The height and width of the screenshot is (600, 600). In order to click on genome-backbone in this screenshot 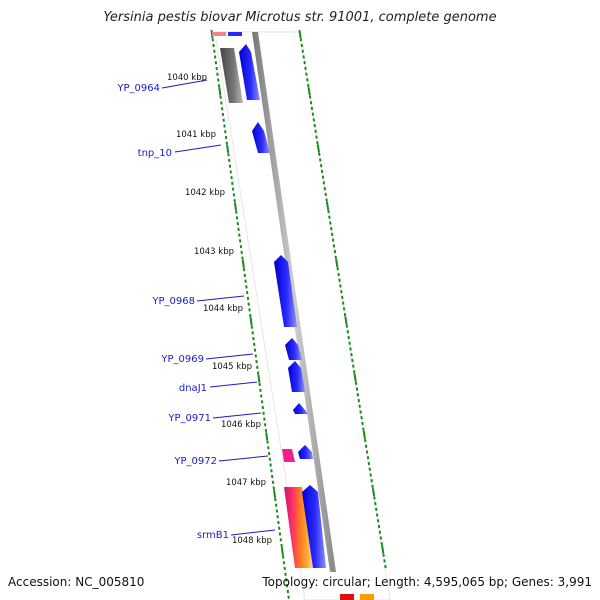, I will do `click(294, 302)`.